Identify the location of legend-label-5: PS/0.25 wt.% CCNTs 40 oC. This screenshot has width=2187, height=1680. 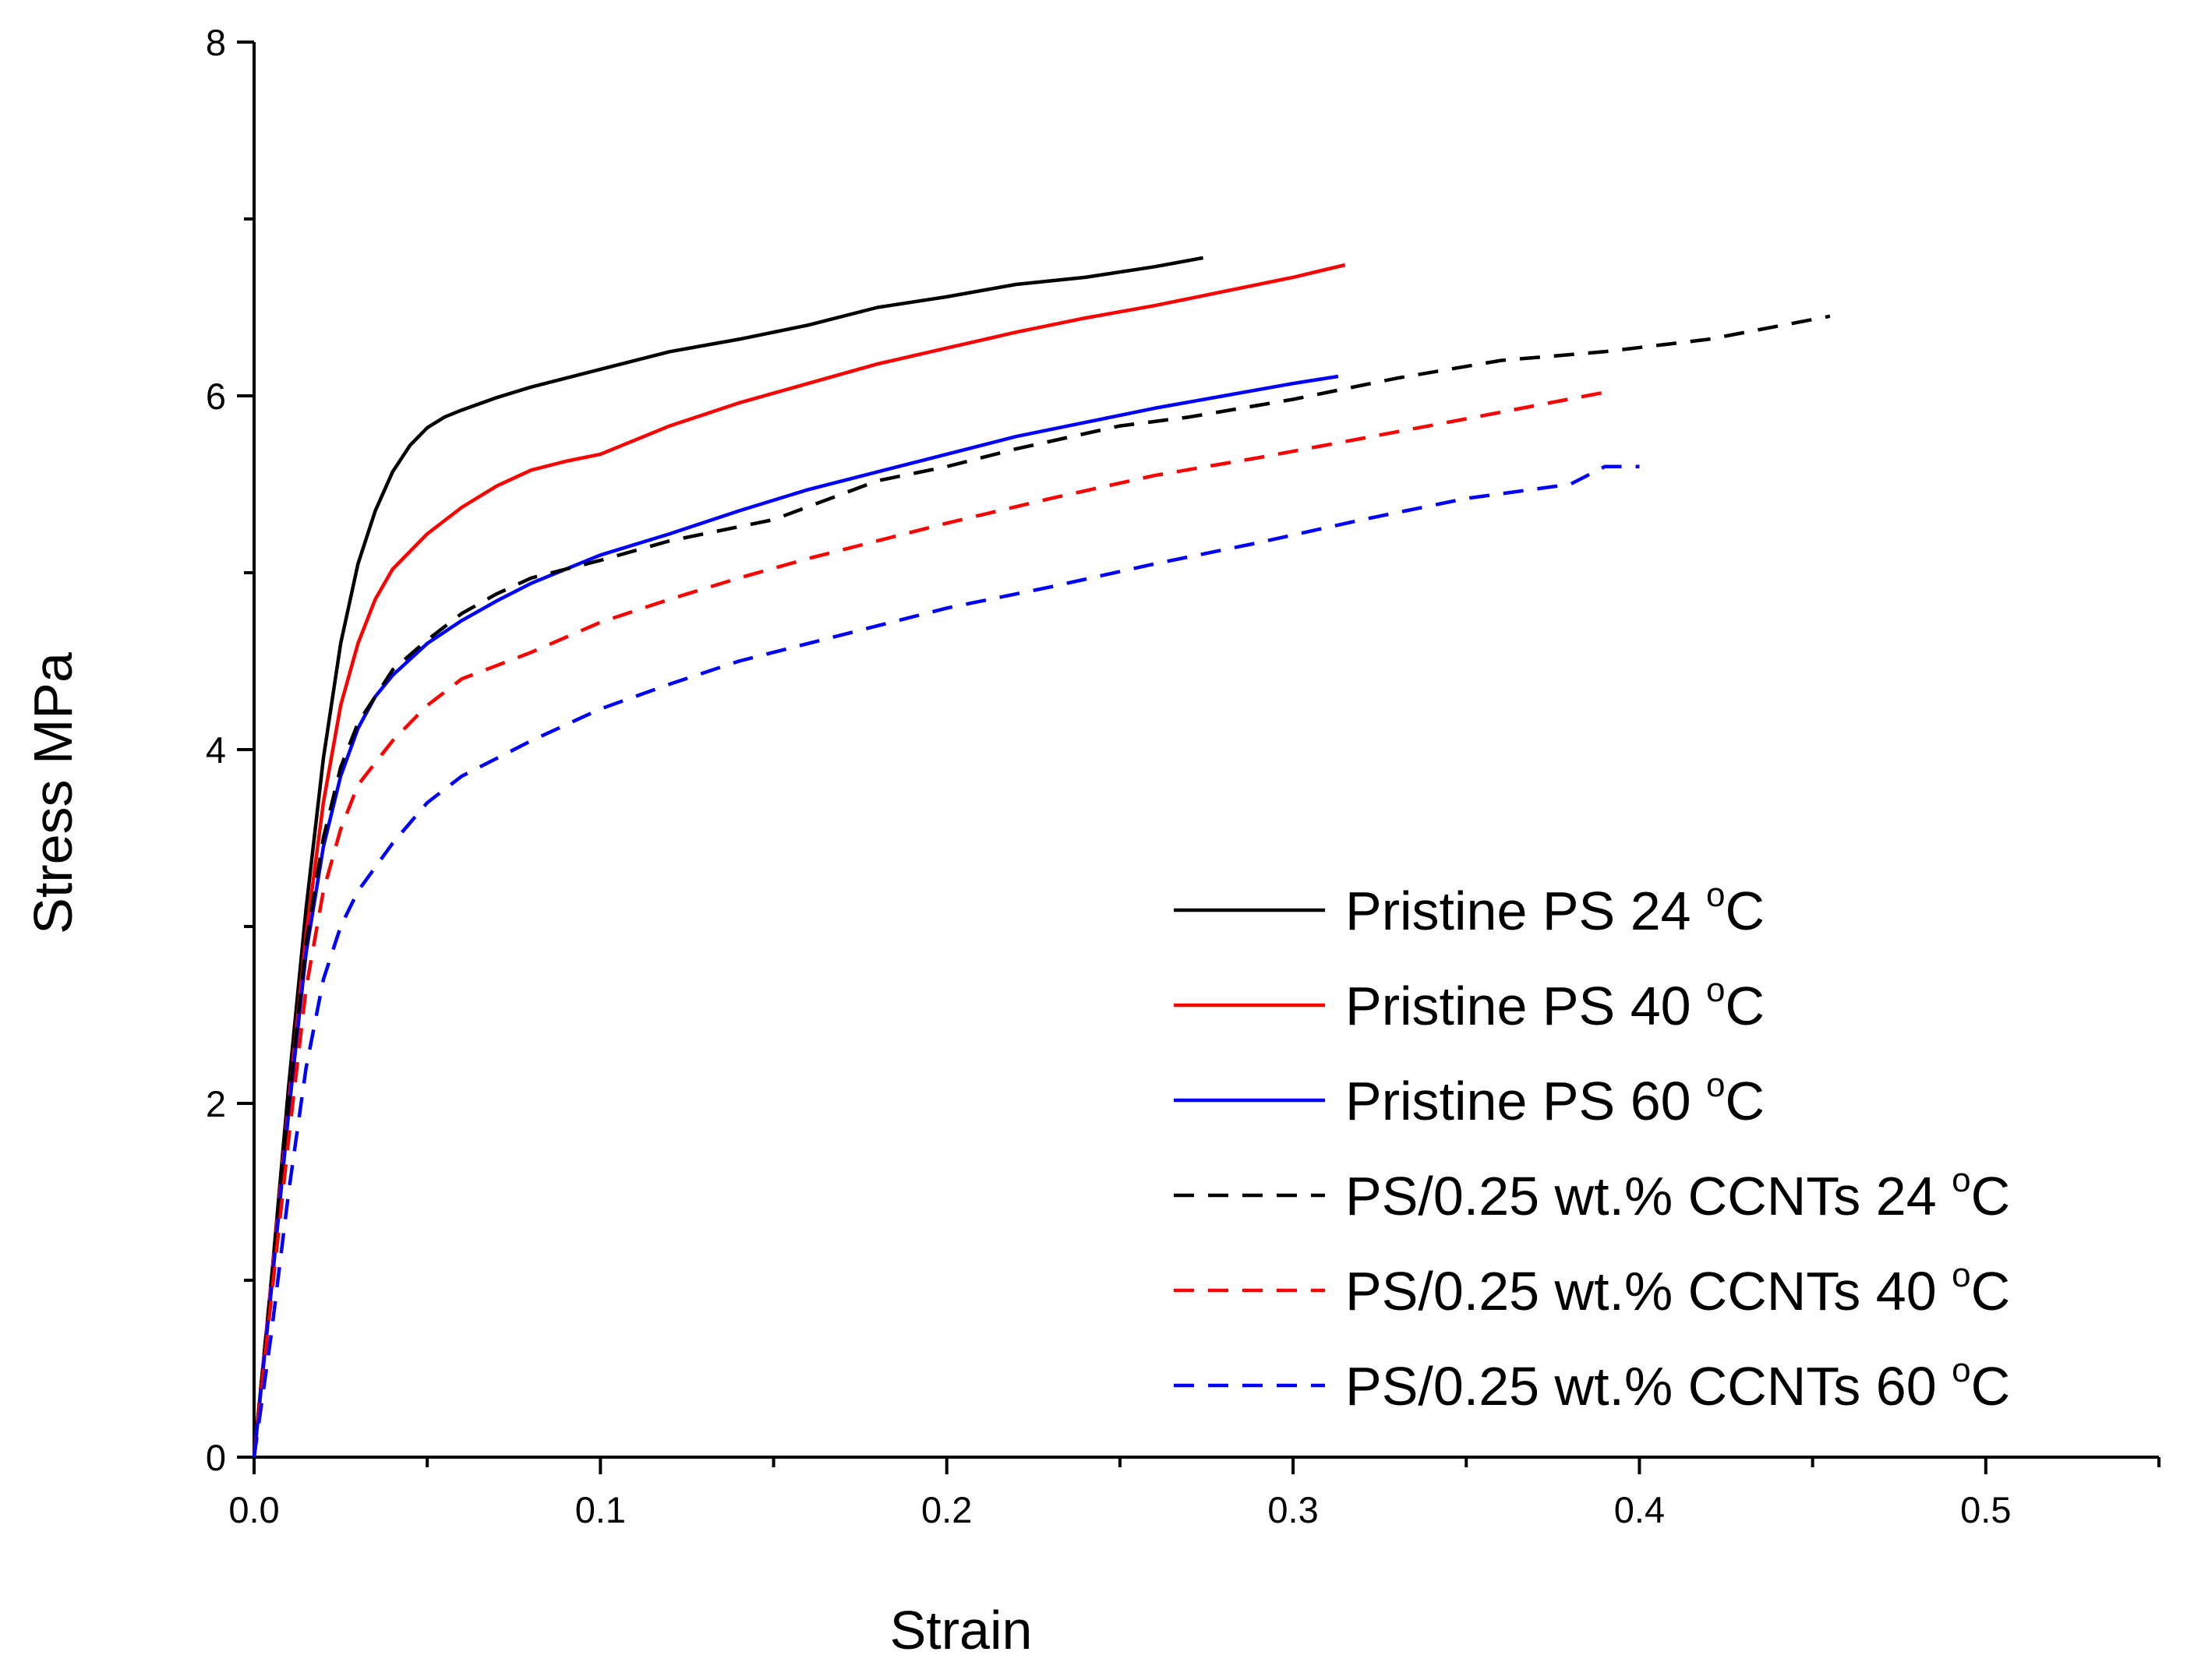
(1678, 1289).